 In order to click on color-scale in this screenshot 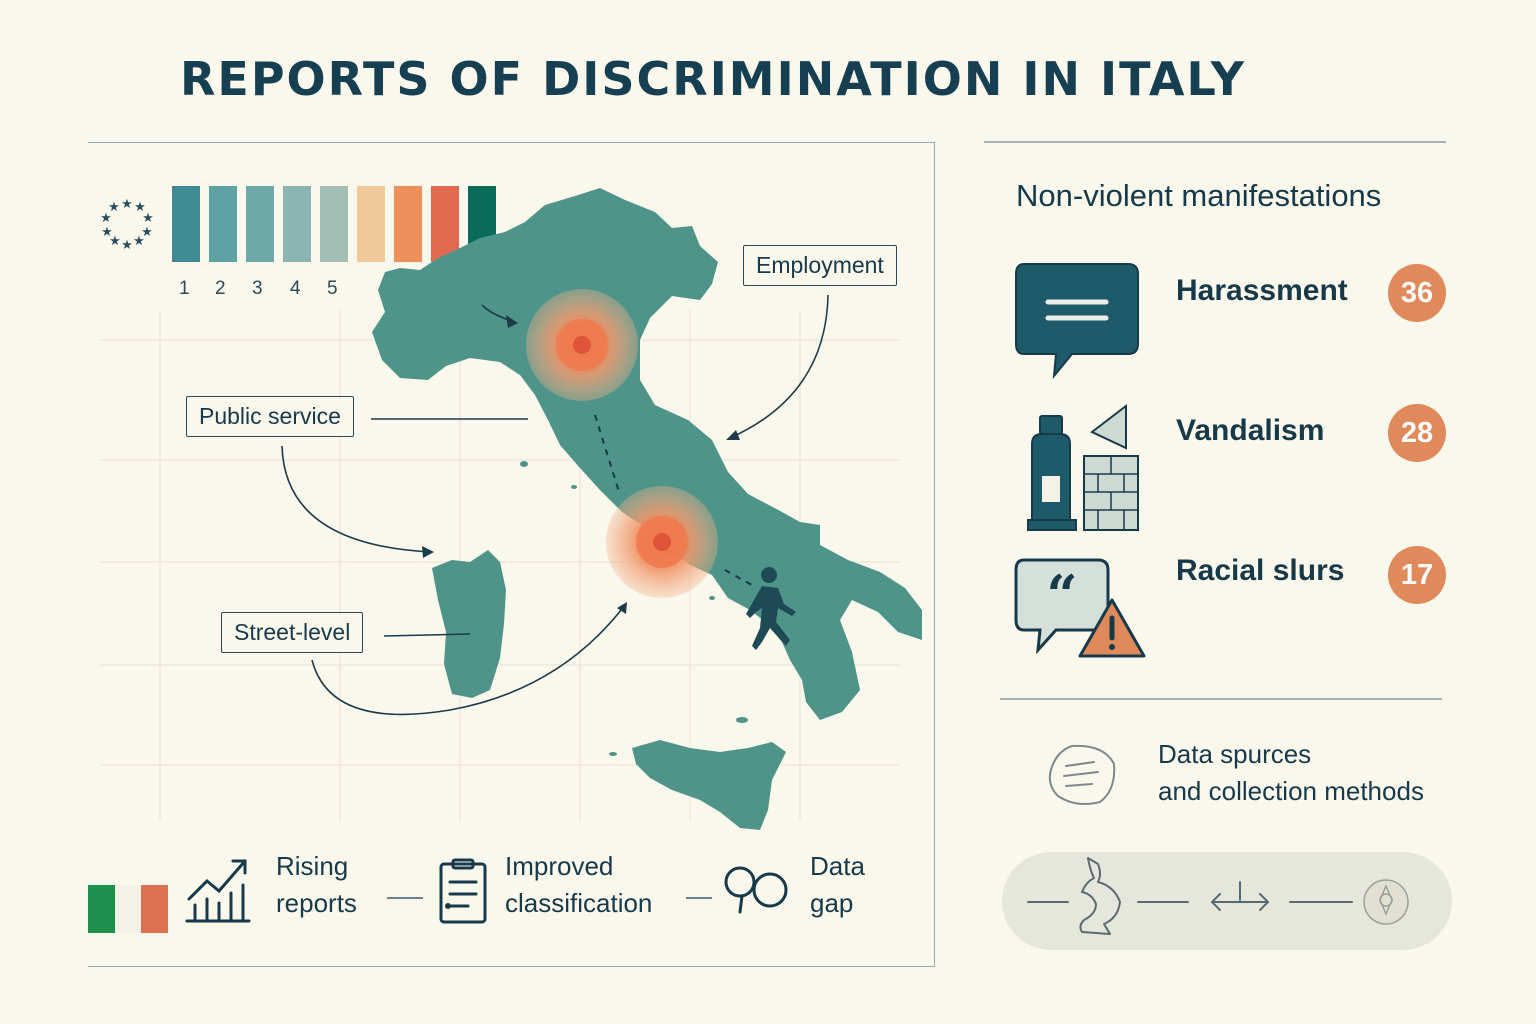, I will do `click(334, 224)`.